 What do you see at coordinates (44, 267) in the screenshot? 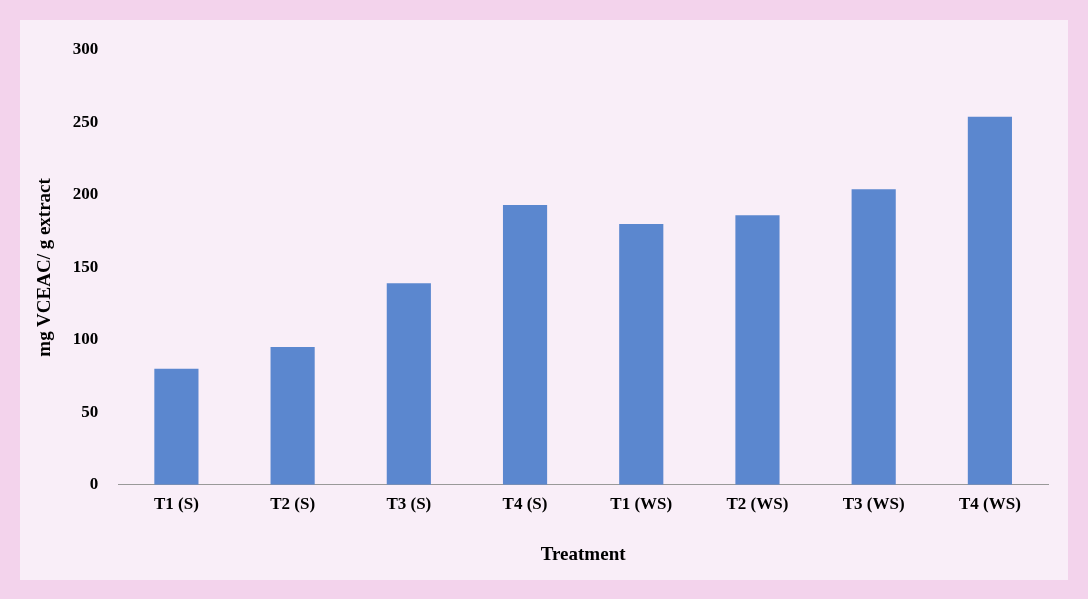
I see `y-axis-title: mg VCEAC/ g extract` at bounding box center [44, 267].